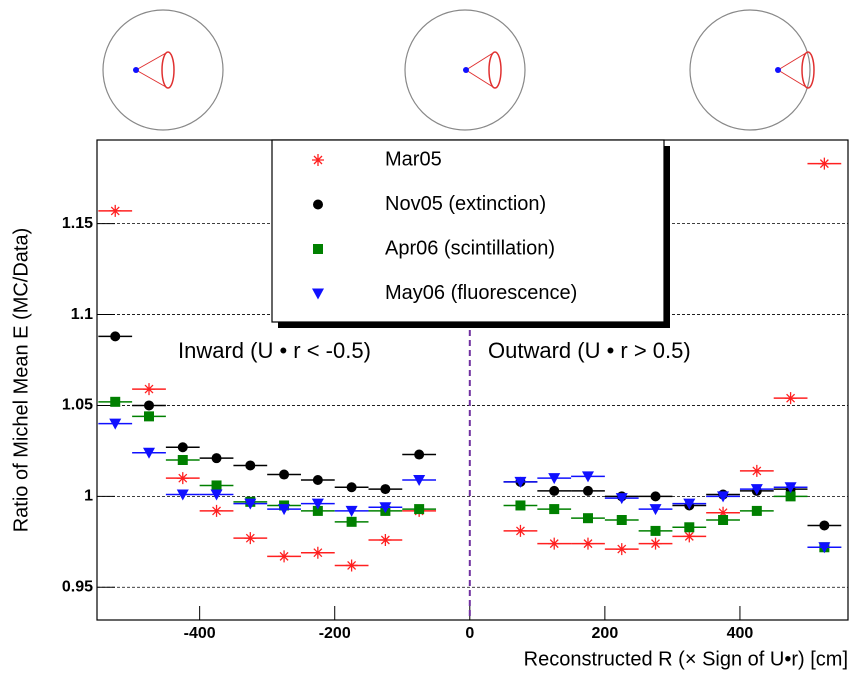 The image size is (854, 680). I want to click on y-axis-label: Ratio of Michel Mean E (MC/Data), so click(21, 380).